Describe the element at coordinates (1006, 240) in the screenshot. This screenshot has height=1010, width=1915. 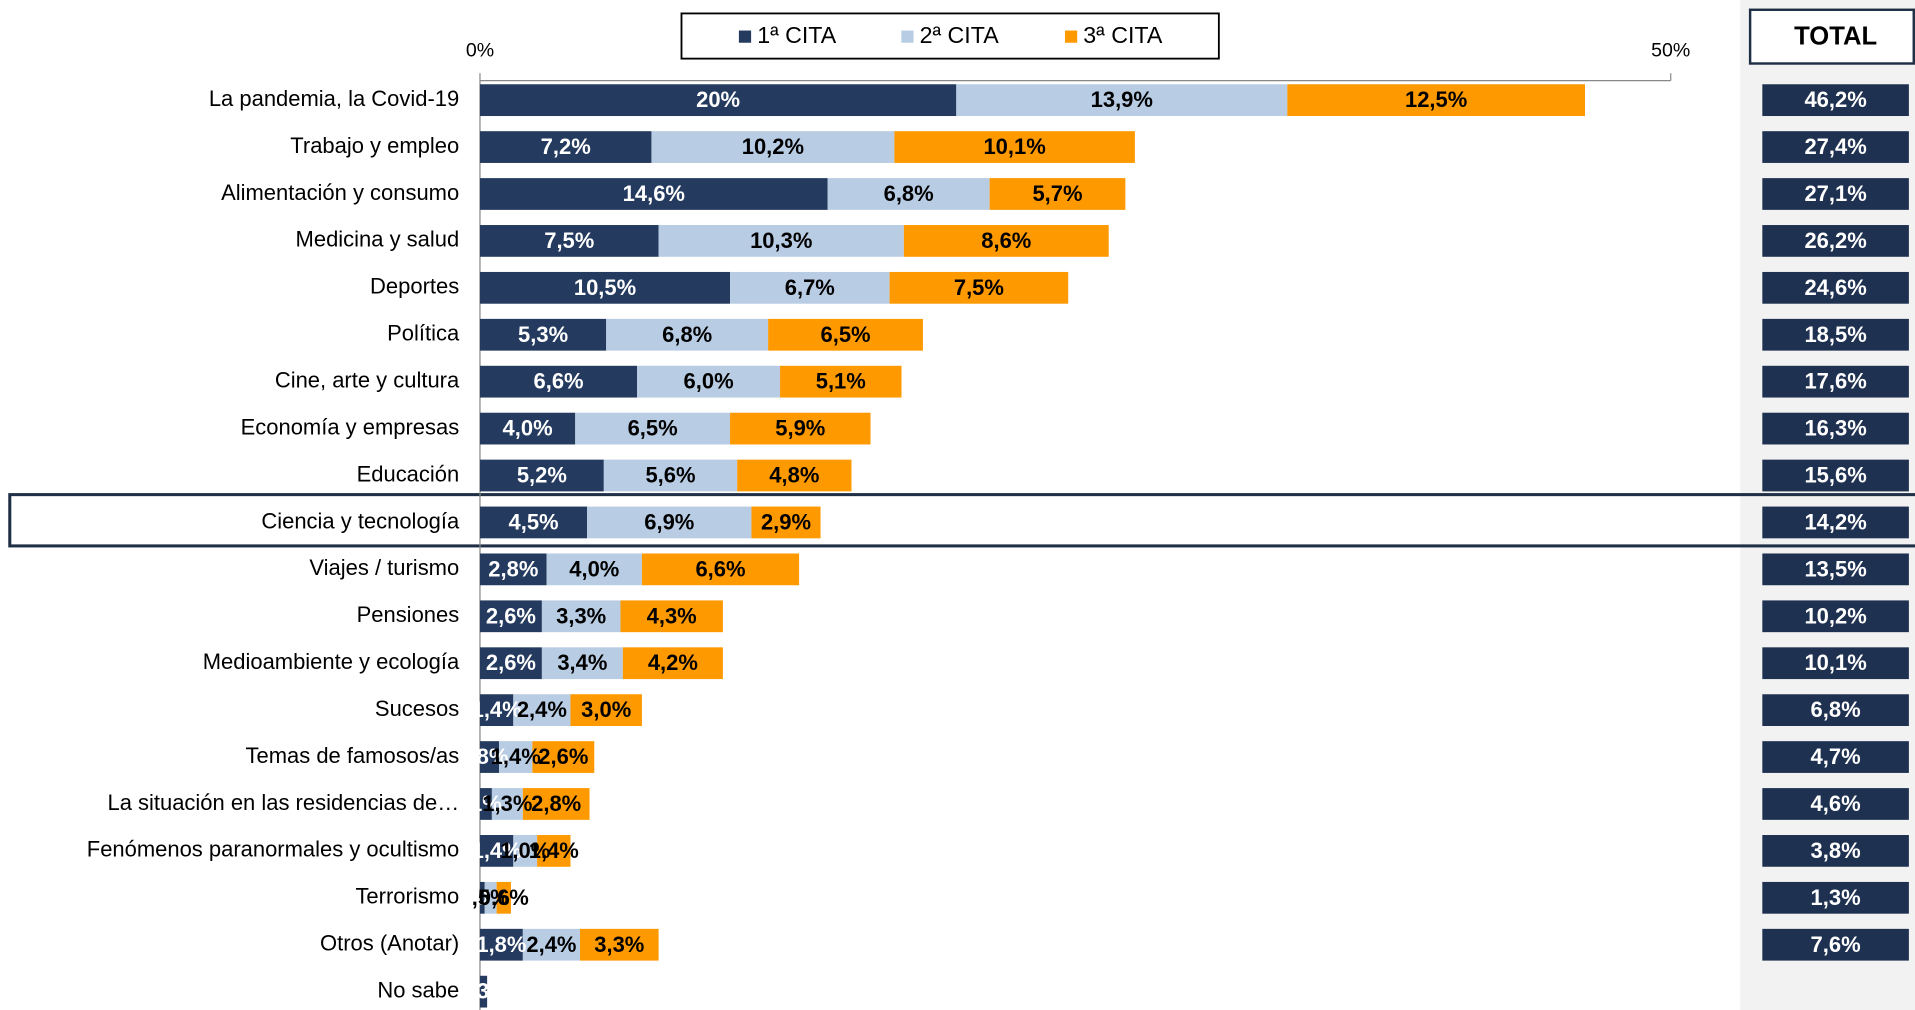
I see `value-label: 8,6%` at that location.